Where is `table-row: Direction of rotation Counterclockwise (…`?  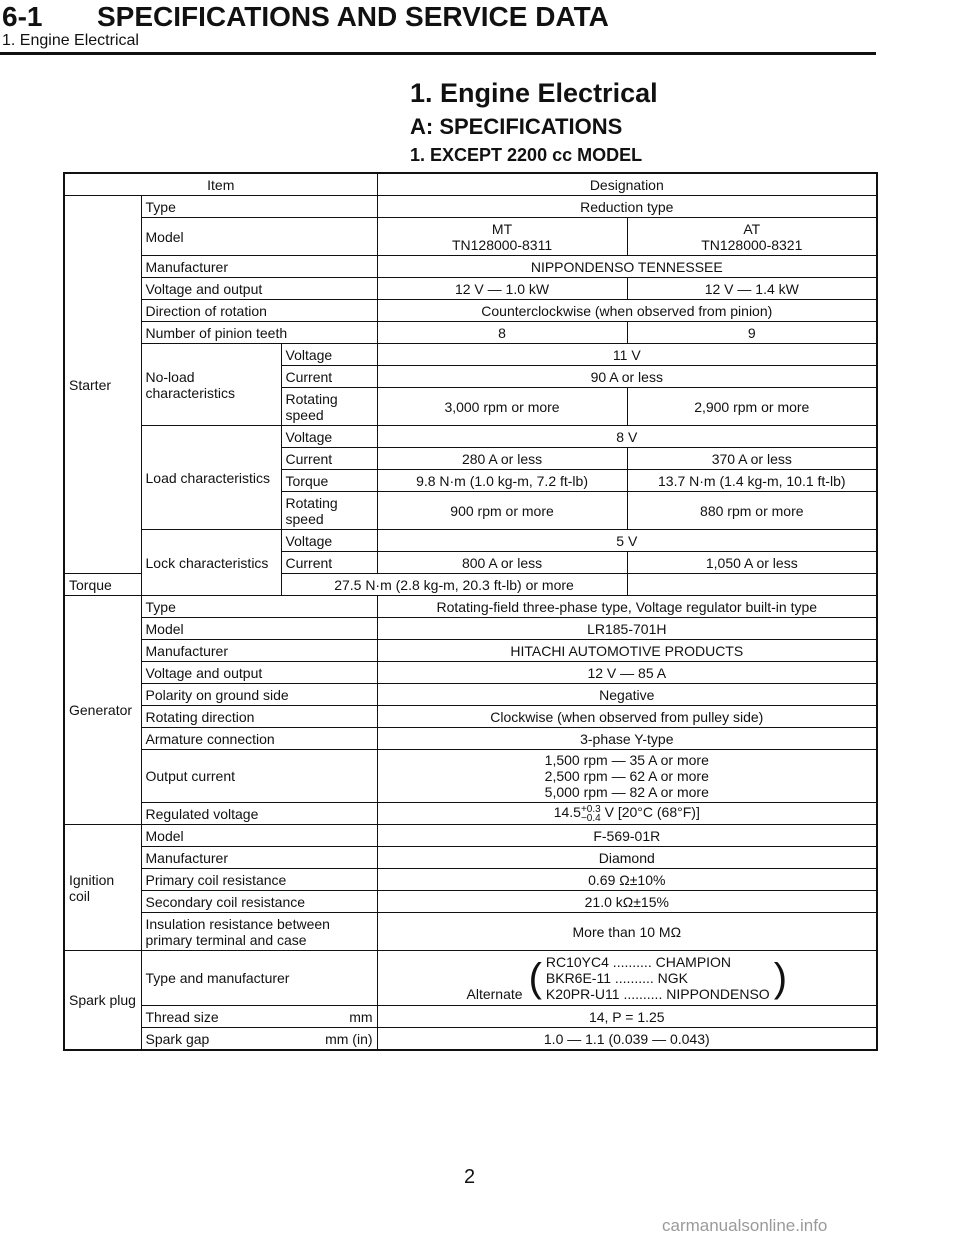 table-row: Direction of rotation Counterclockwise (… is located at coordinates (471, 310).